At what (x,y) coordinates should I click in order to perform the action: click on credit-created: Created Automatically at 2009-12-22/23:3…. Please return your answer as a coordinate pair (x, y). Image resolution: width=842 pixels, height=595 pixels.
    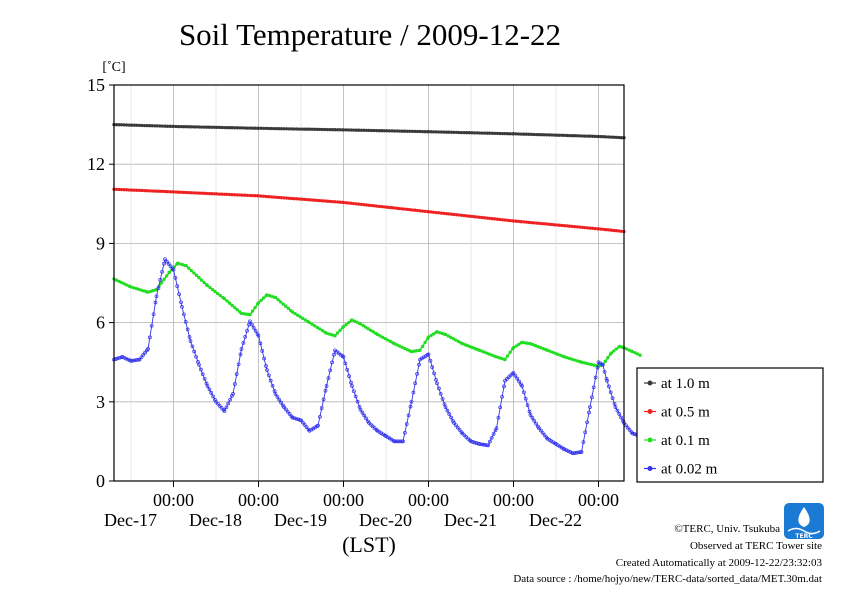
    Looking at the image, I should click on (719, 563).